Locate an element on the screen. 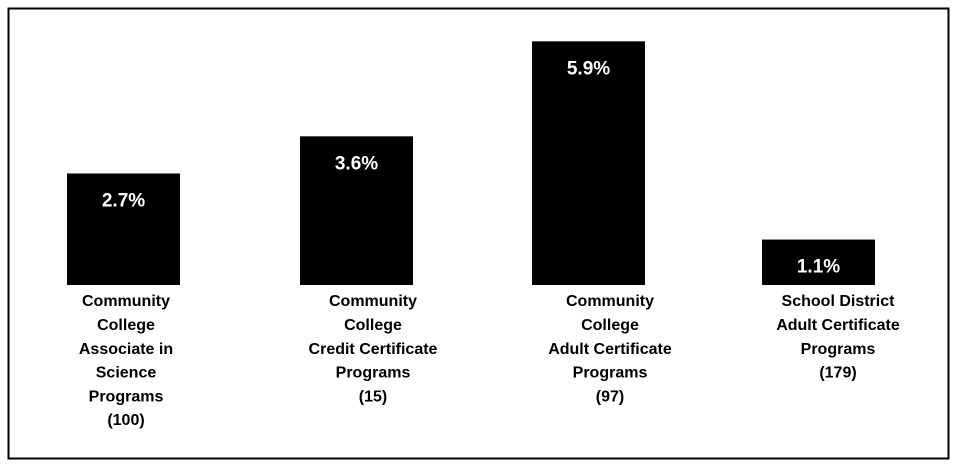 The height and width of the screenshot is (473, 957). category-label: (100) is located at coordinates (125, 420).